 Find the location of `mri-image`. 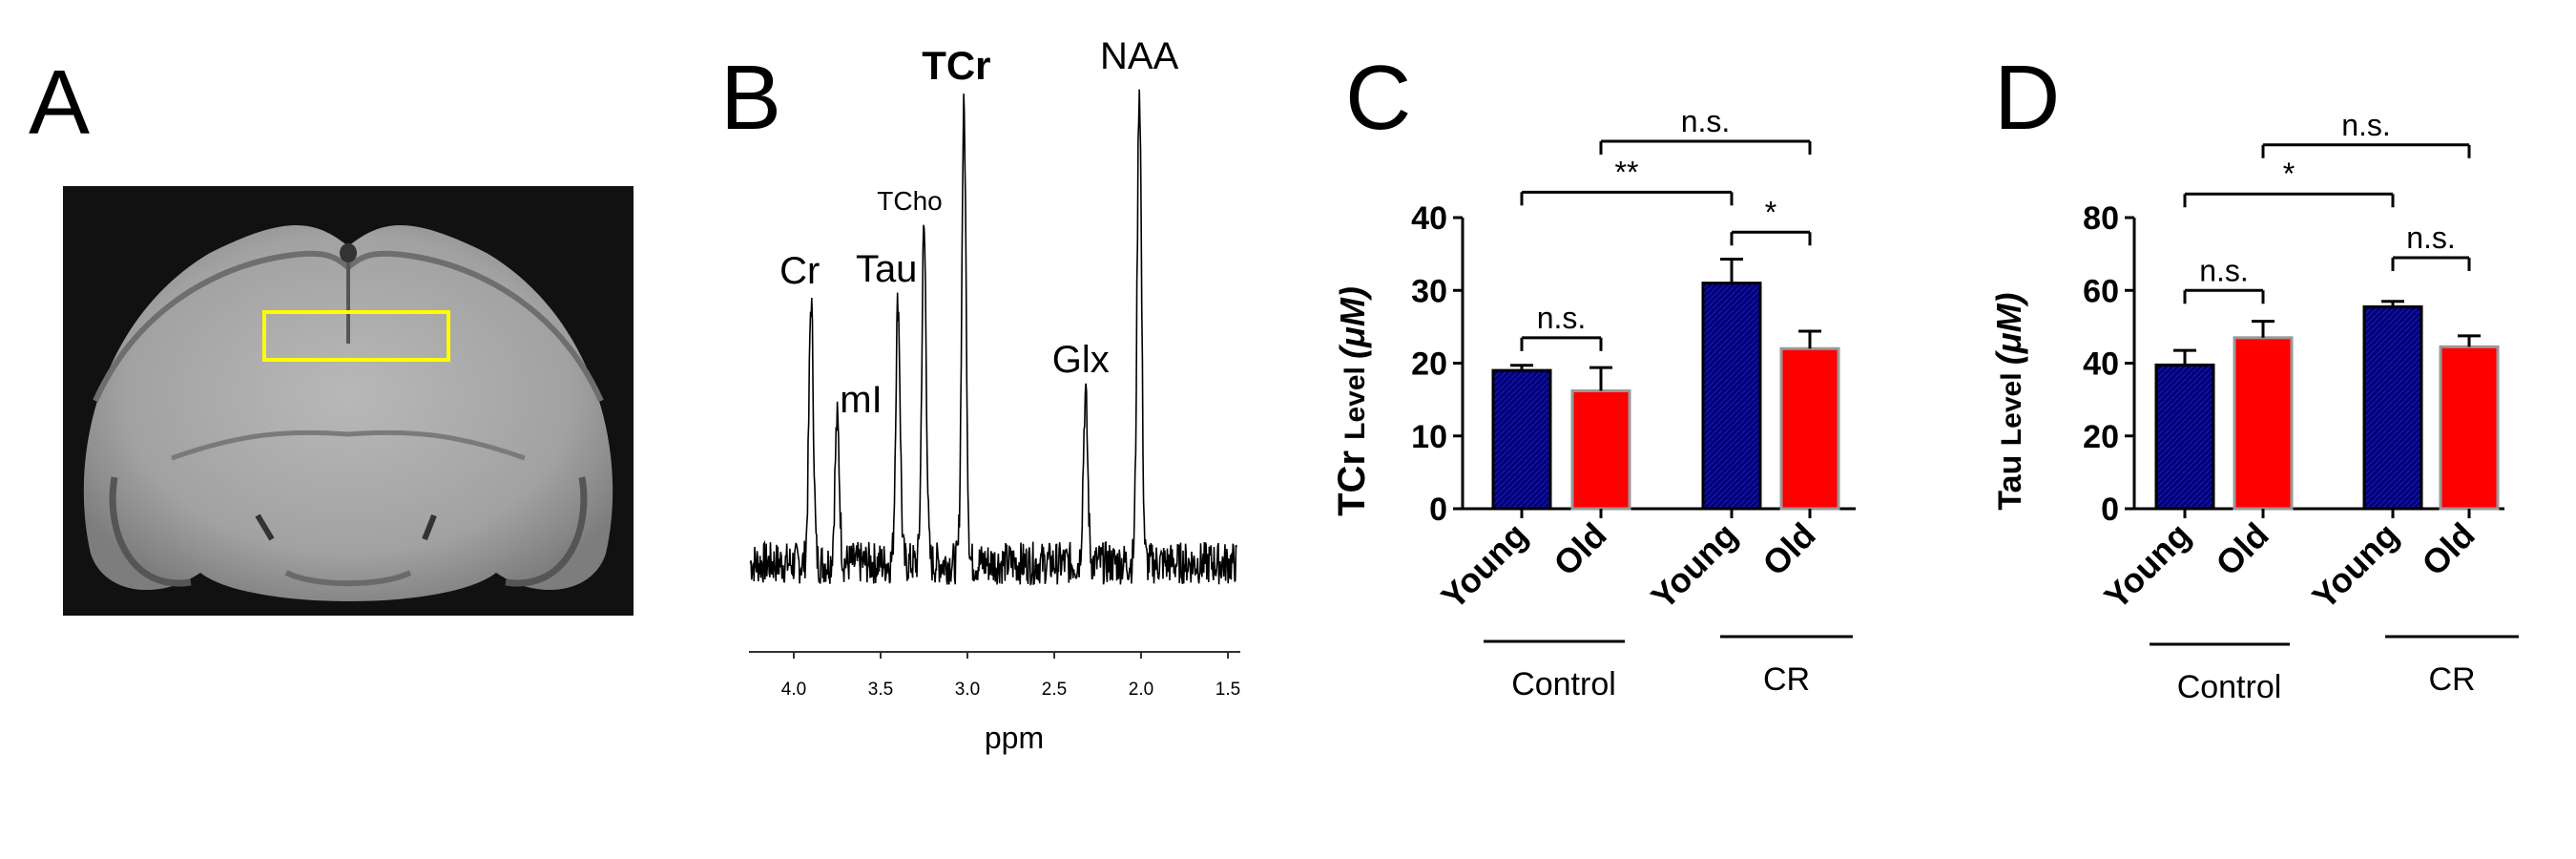

mri-image is located at coordinates (348, 401).